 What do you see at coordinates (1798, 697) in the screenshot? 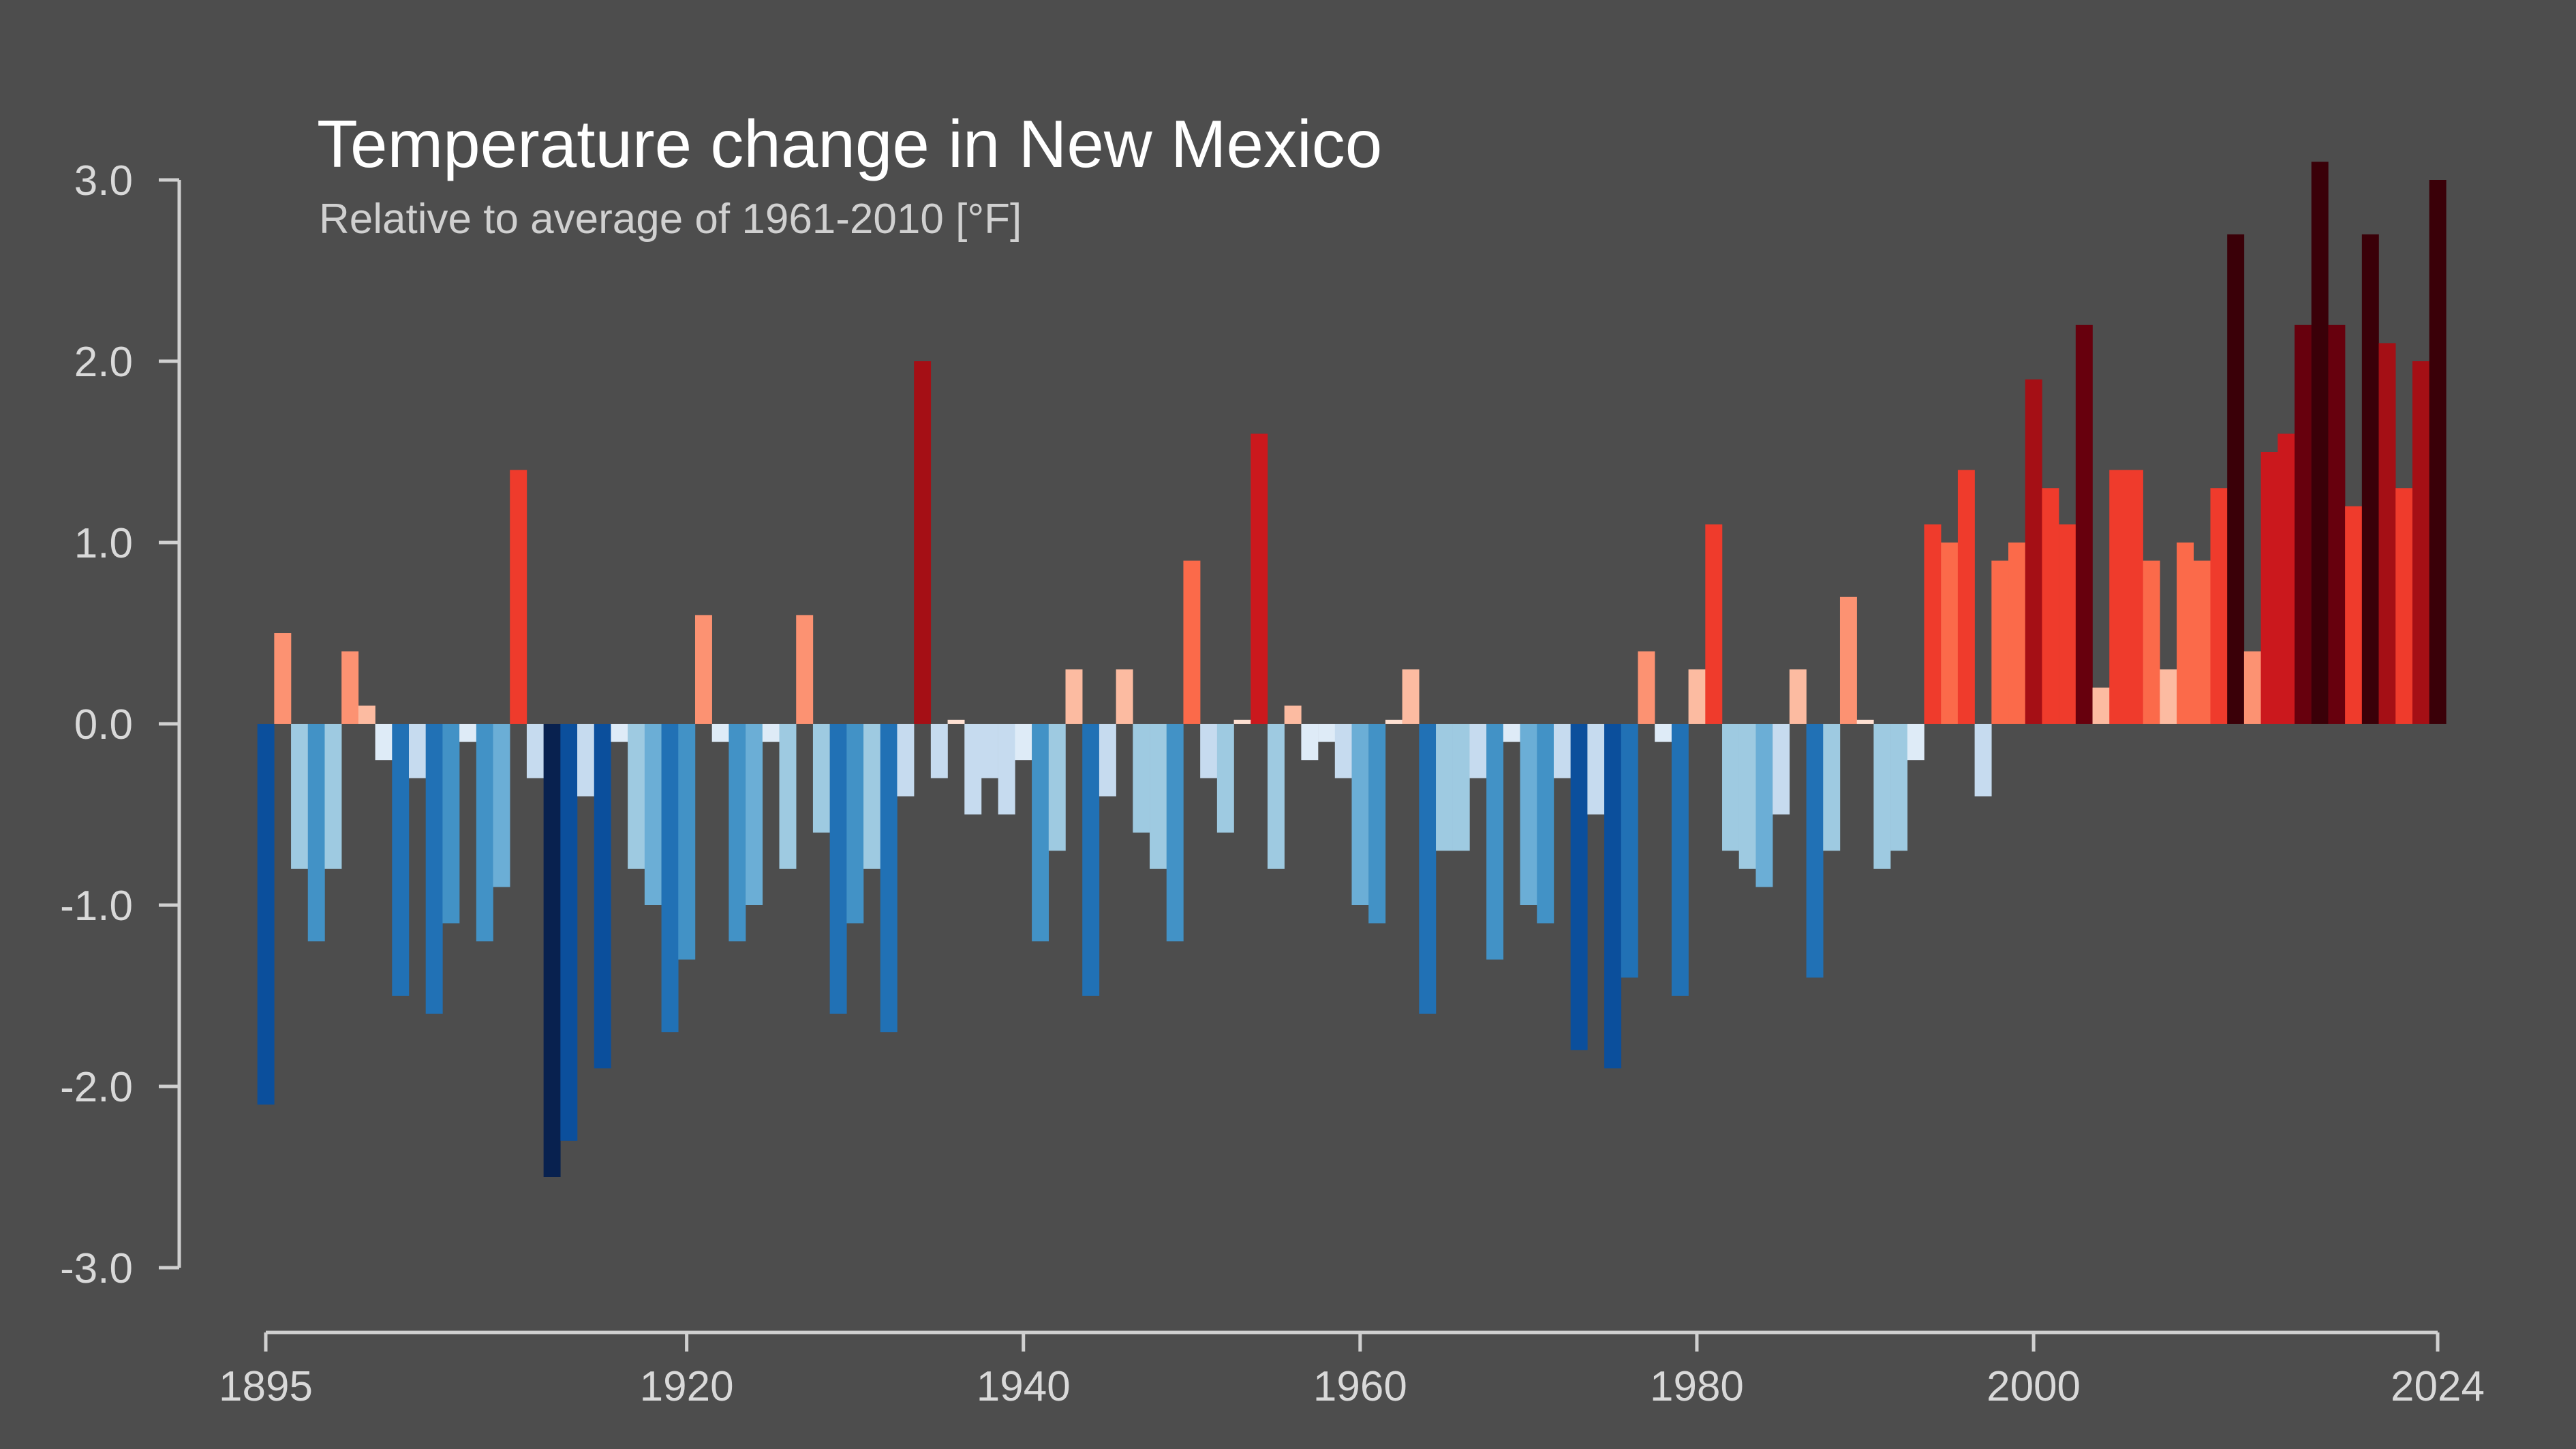
I see `bar-1986` at bounding box center [1798, 697].